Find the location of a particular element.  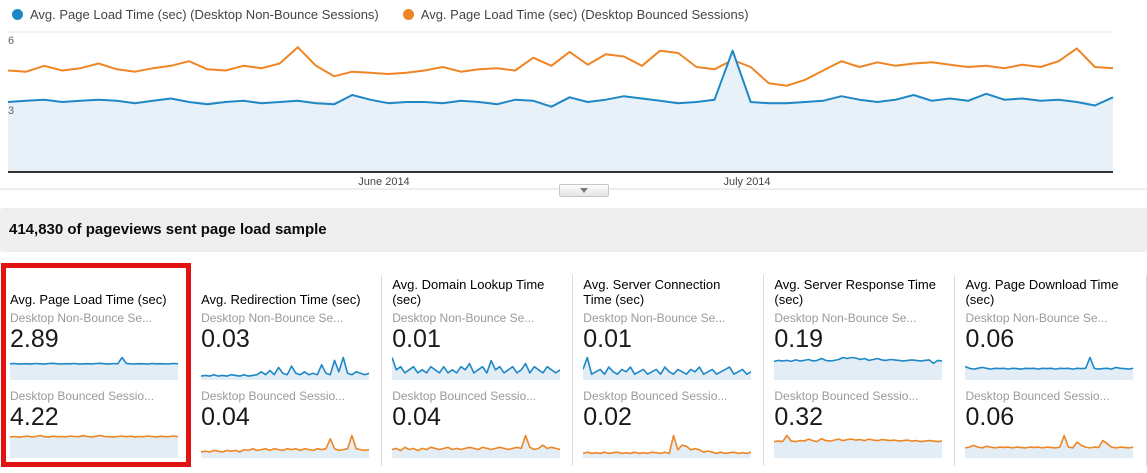

metric-value: 0.02 is located at coordinates (607, 417).